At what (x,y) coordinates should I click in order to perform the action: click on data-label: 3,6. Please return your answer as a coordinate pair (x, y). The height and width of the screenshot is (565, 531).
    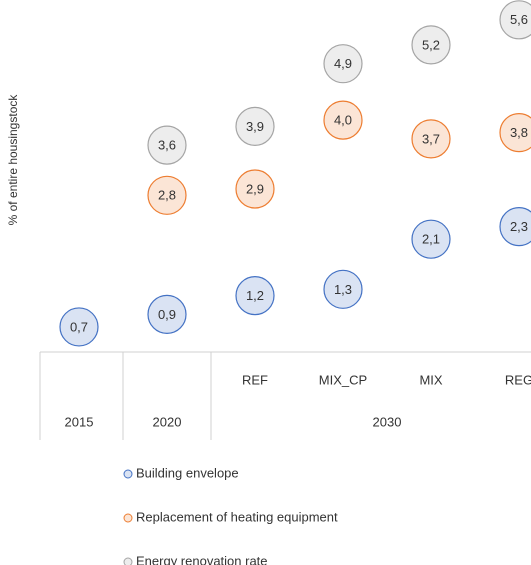
    Looking at the image, I should click on (167, 145).